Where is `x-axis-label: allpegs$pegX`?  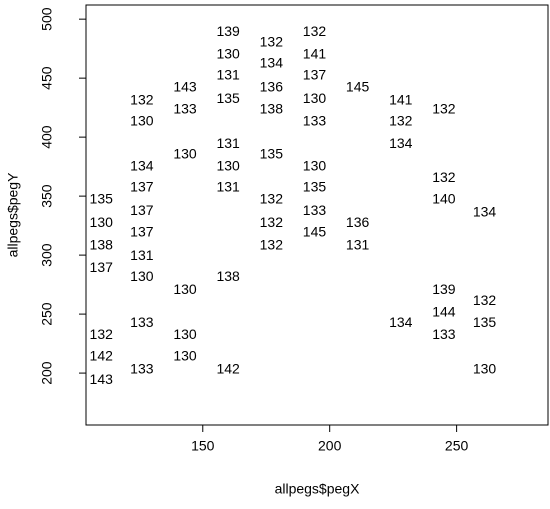
x-axis-label: allpegs$pegX is located at coordinates (318, 489).